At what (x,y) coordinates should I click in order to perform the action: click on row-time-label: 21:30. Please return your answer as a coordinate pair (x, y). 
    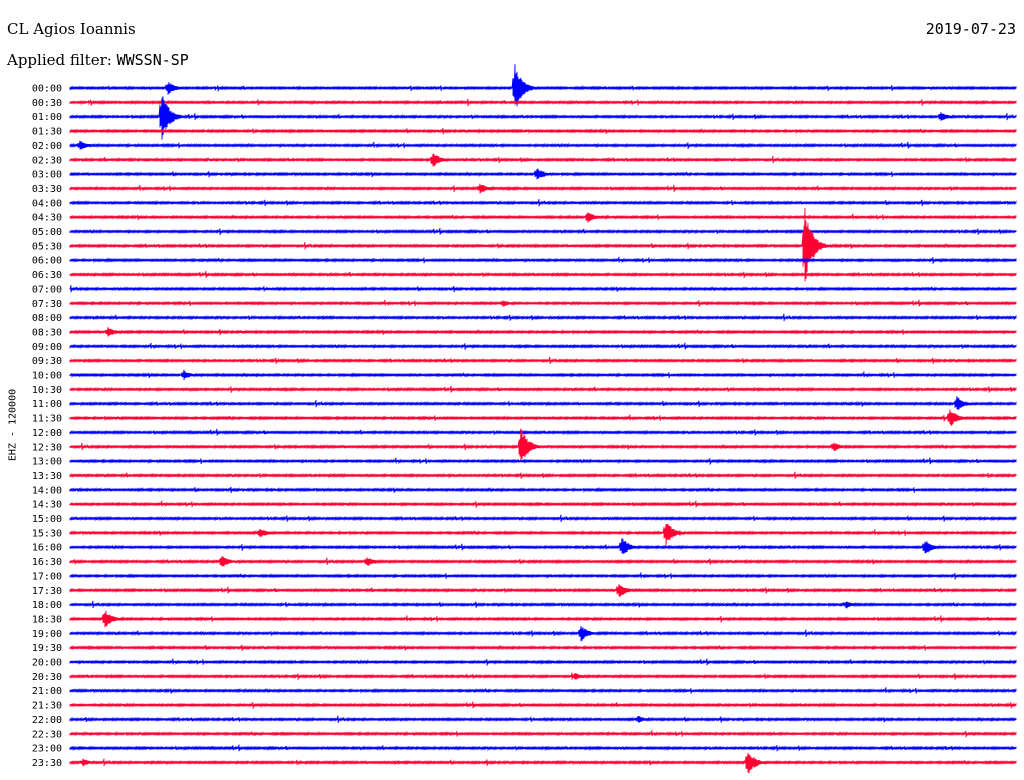
    Looking at the image, I should click on (47, 706).